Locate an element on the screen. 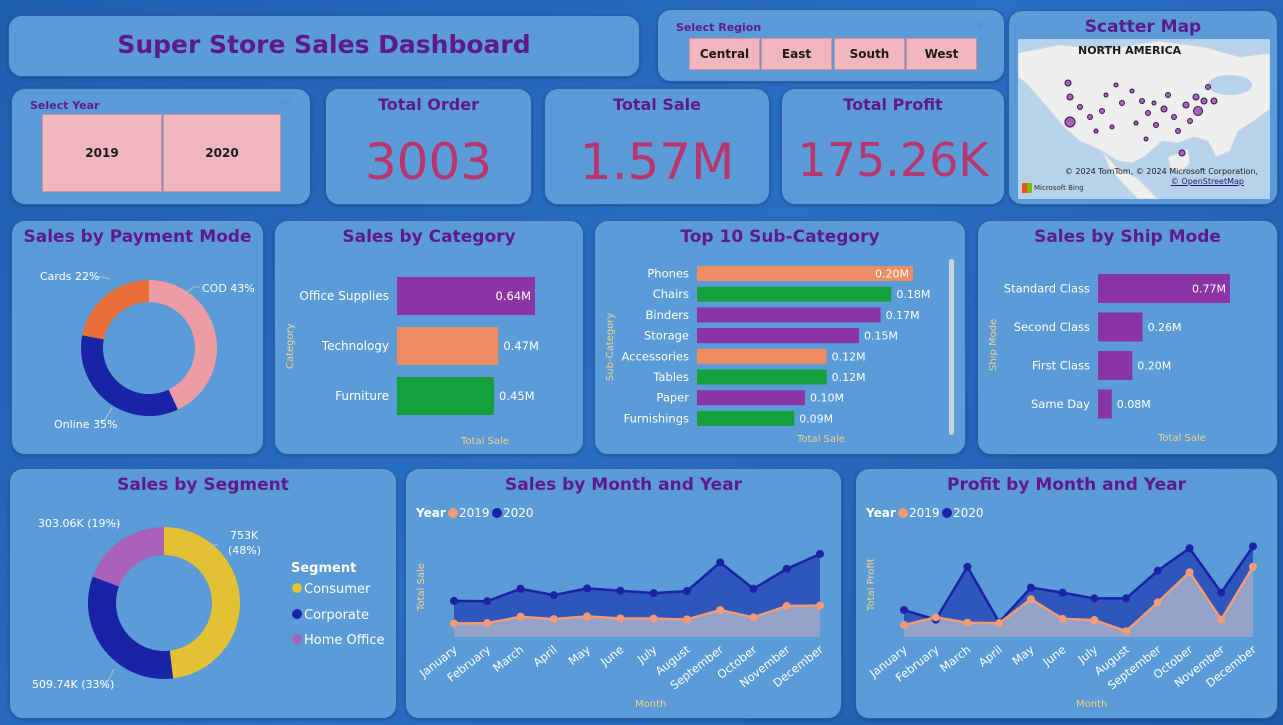  region-option-south: South is located at coordinates (869, 54).